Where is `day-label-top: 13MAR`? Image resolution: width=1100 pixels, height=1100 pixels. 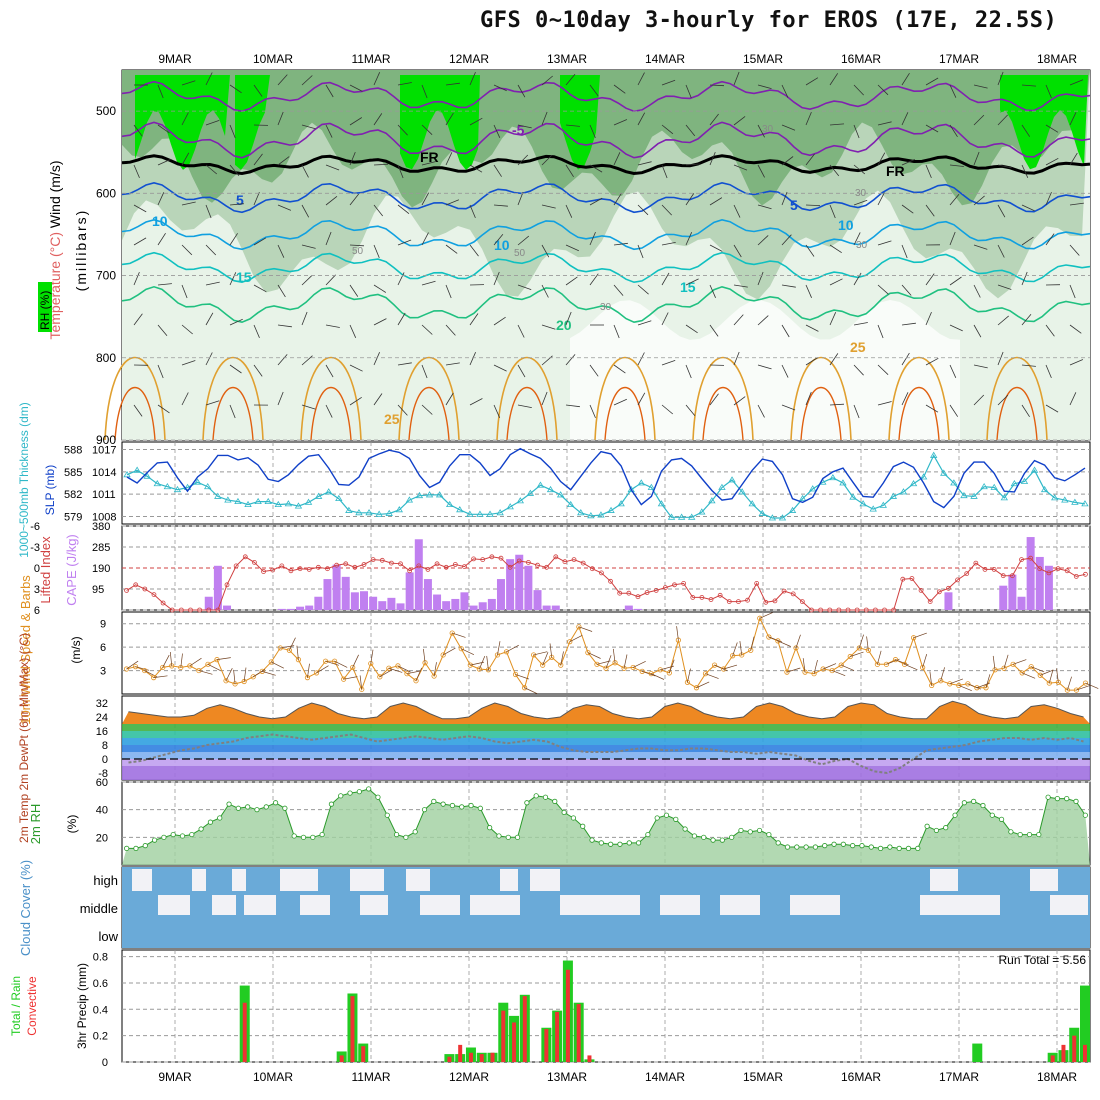
day-label-top: 13MAR is located at coordinates (567, 59).